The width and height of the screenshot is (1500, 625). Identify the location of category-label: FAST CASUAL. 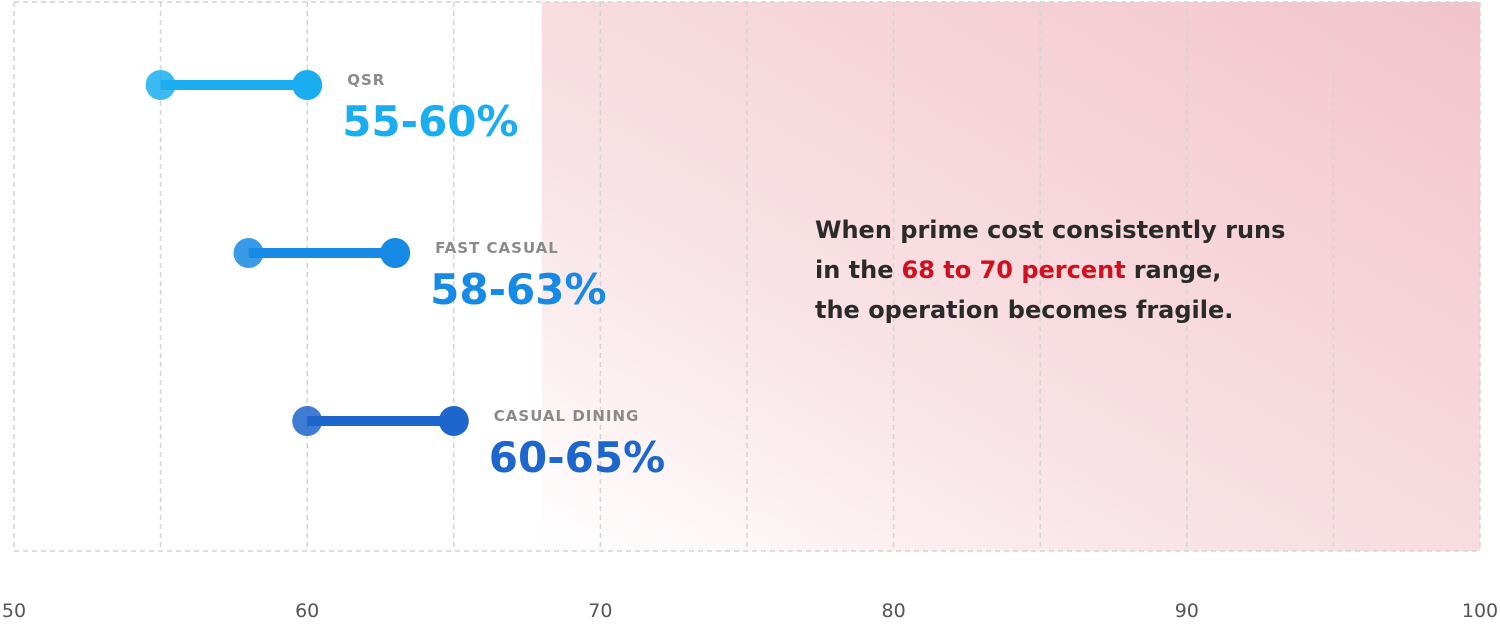
(497, 248).